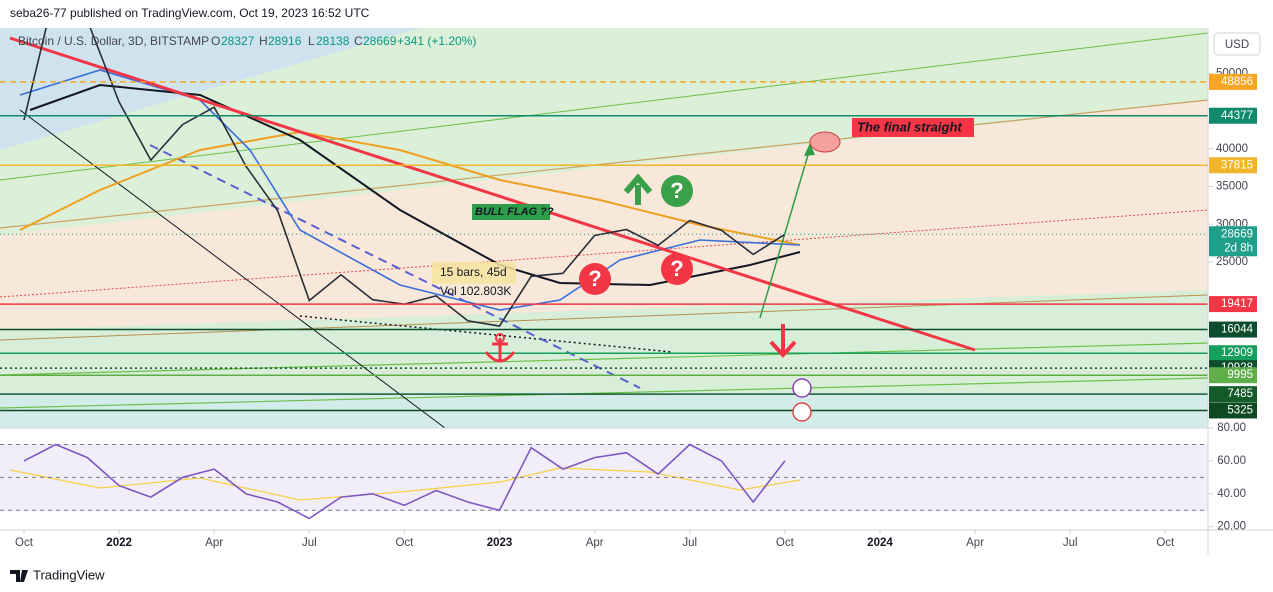 This screenshot has height=592, width=1273. Describe the element at coordinates (1238, 248) in the screenshot. I see `countdown: 2d 8h` at that location.